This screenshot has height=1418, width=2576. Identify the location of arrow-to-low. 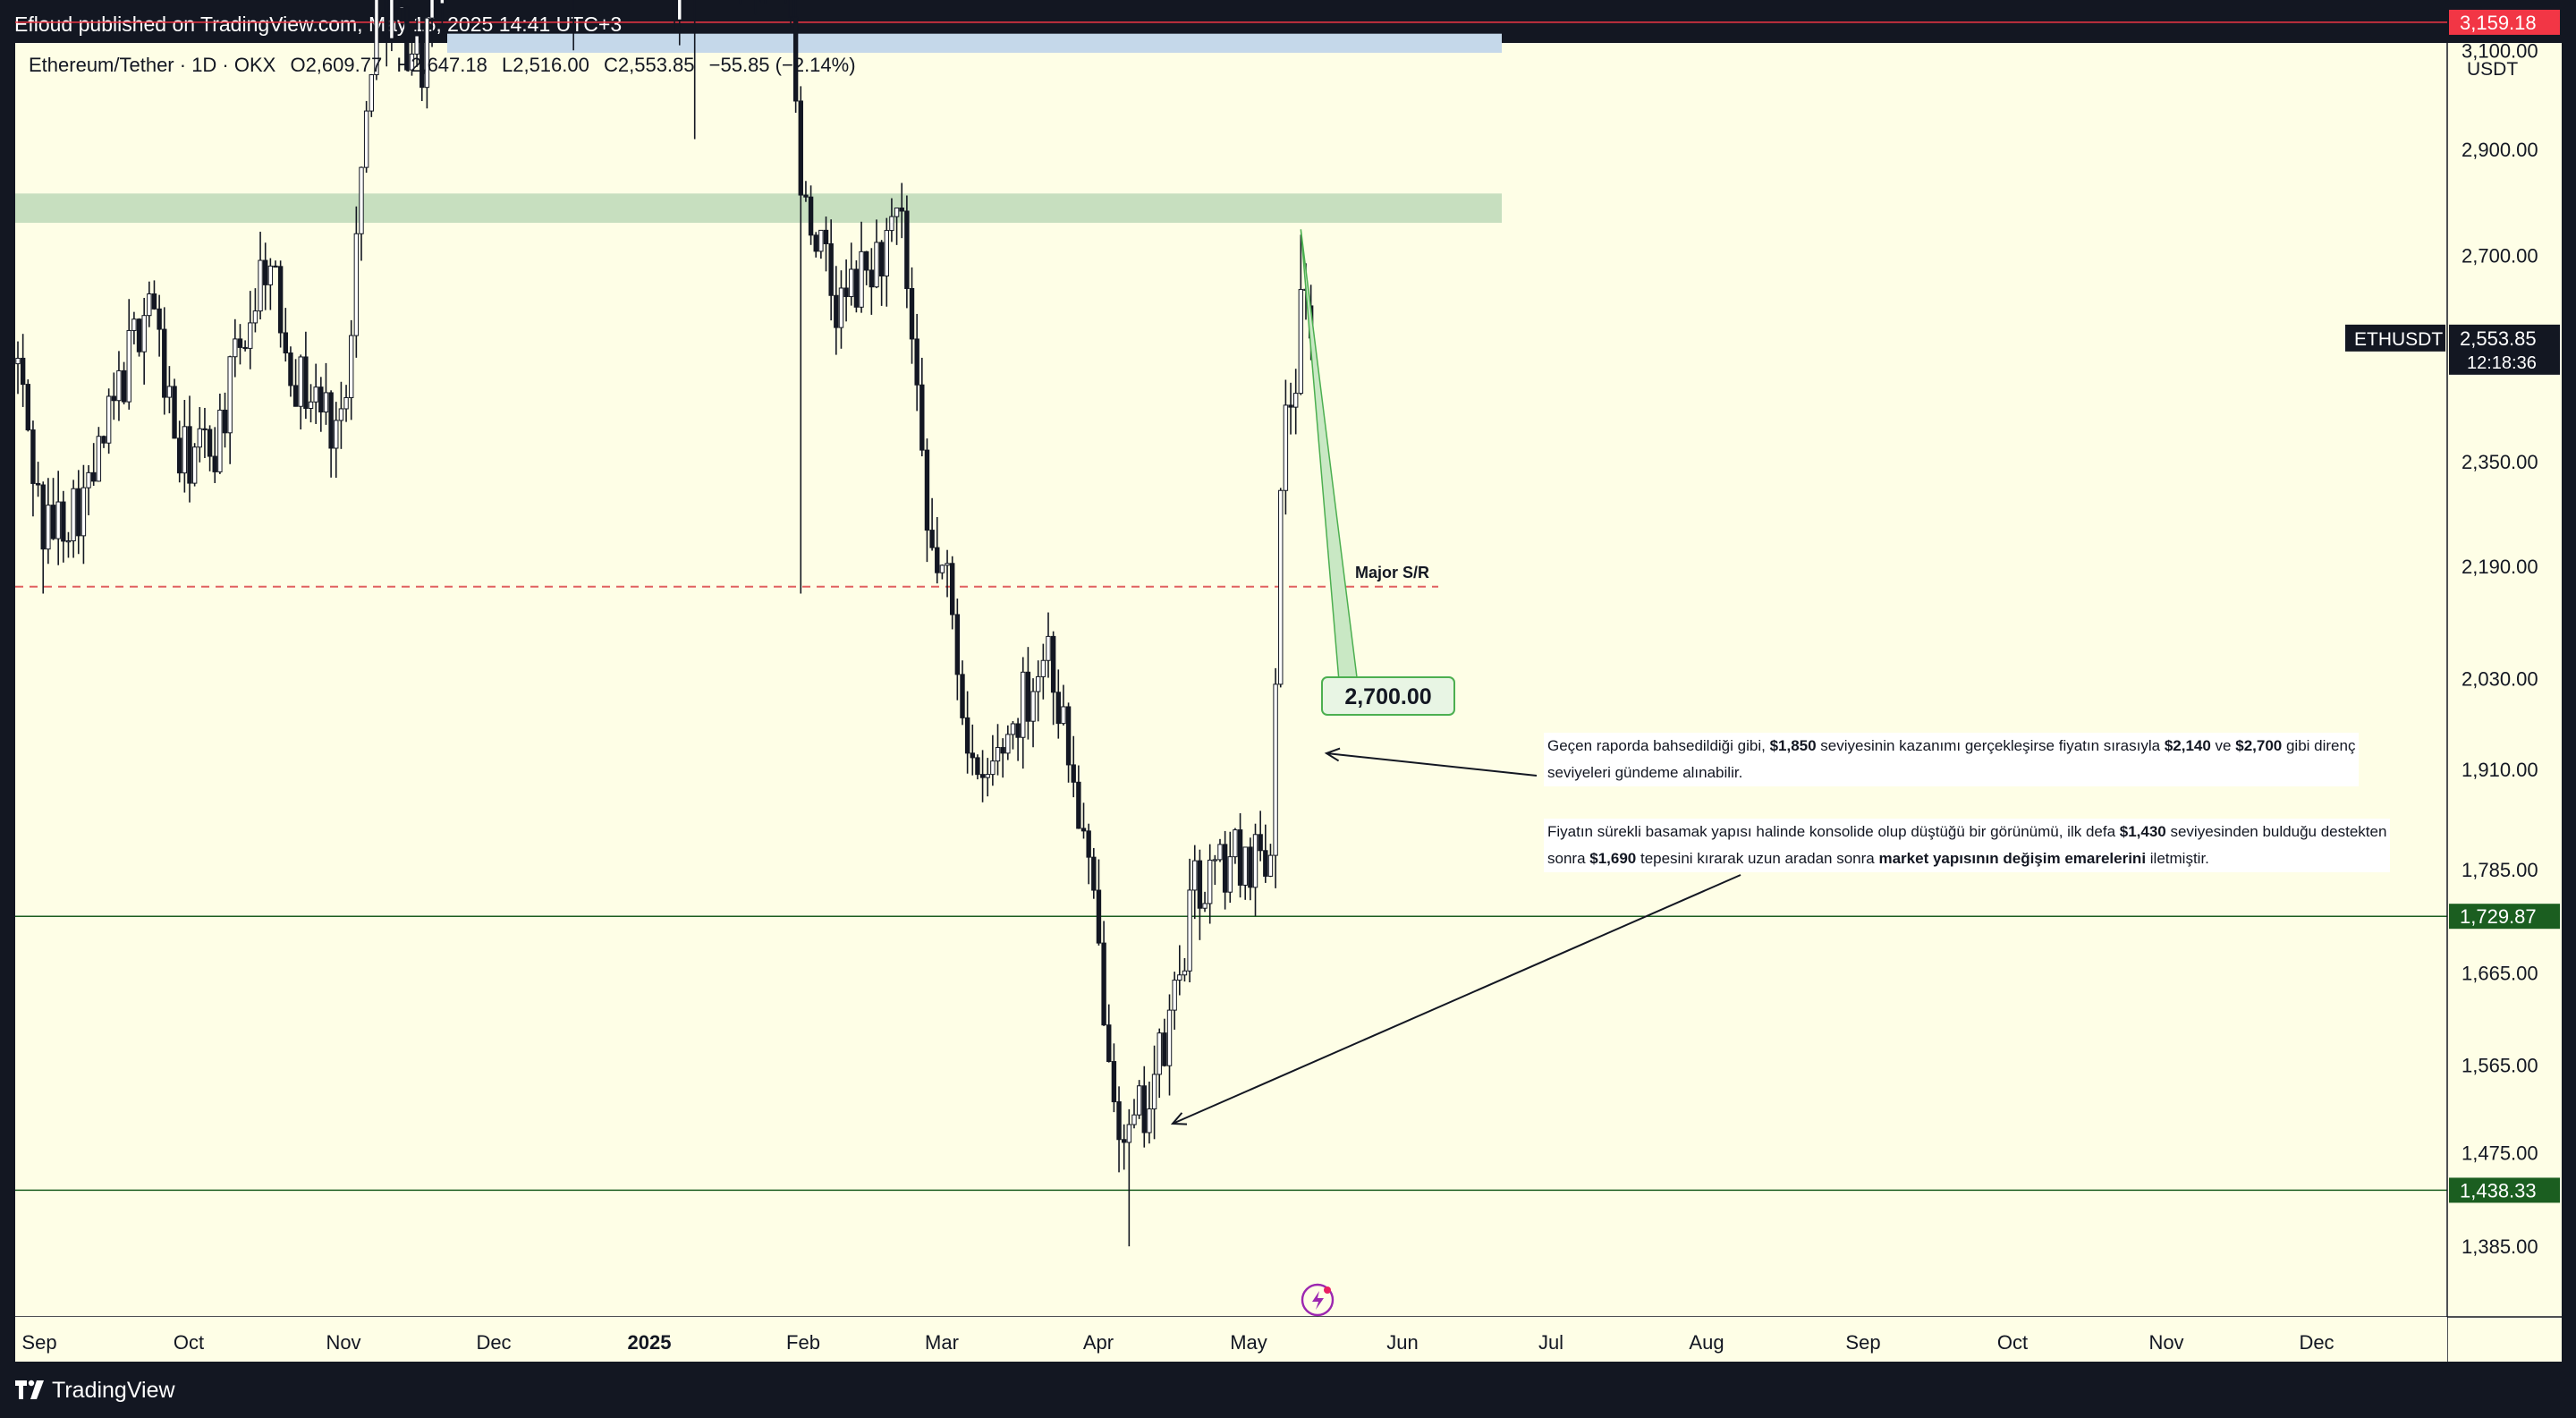
(1456, 999).